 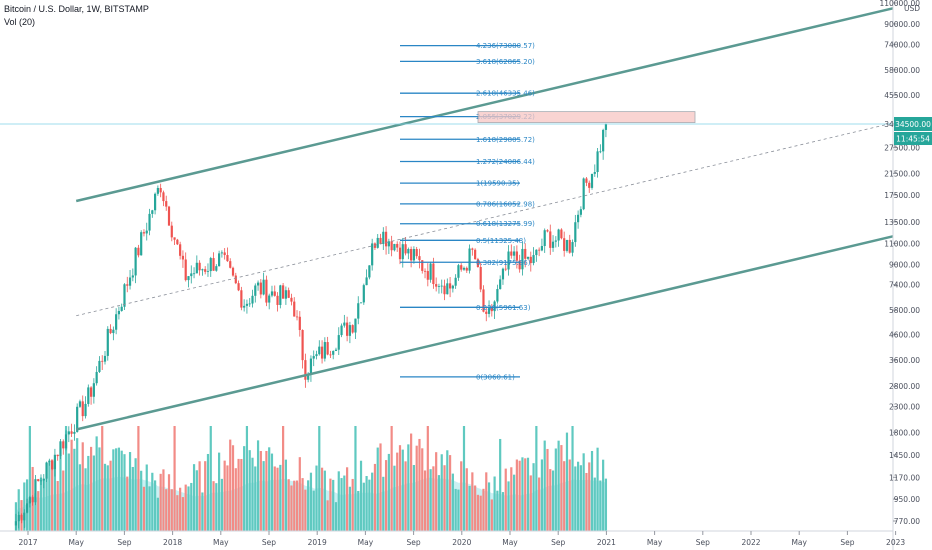 I want to click on axis-bg, so click(x=912, y=275).